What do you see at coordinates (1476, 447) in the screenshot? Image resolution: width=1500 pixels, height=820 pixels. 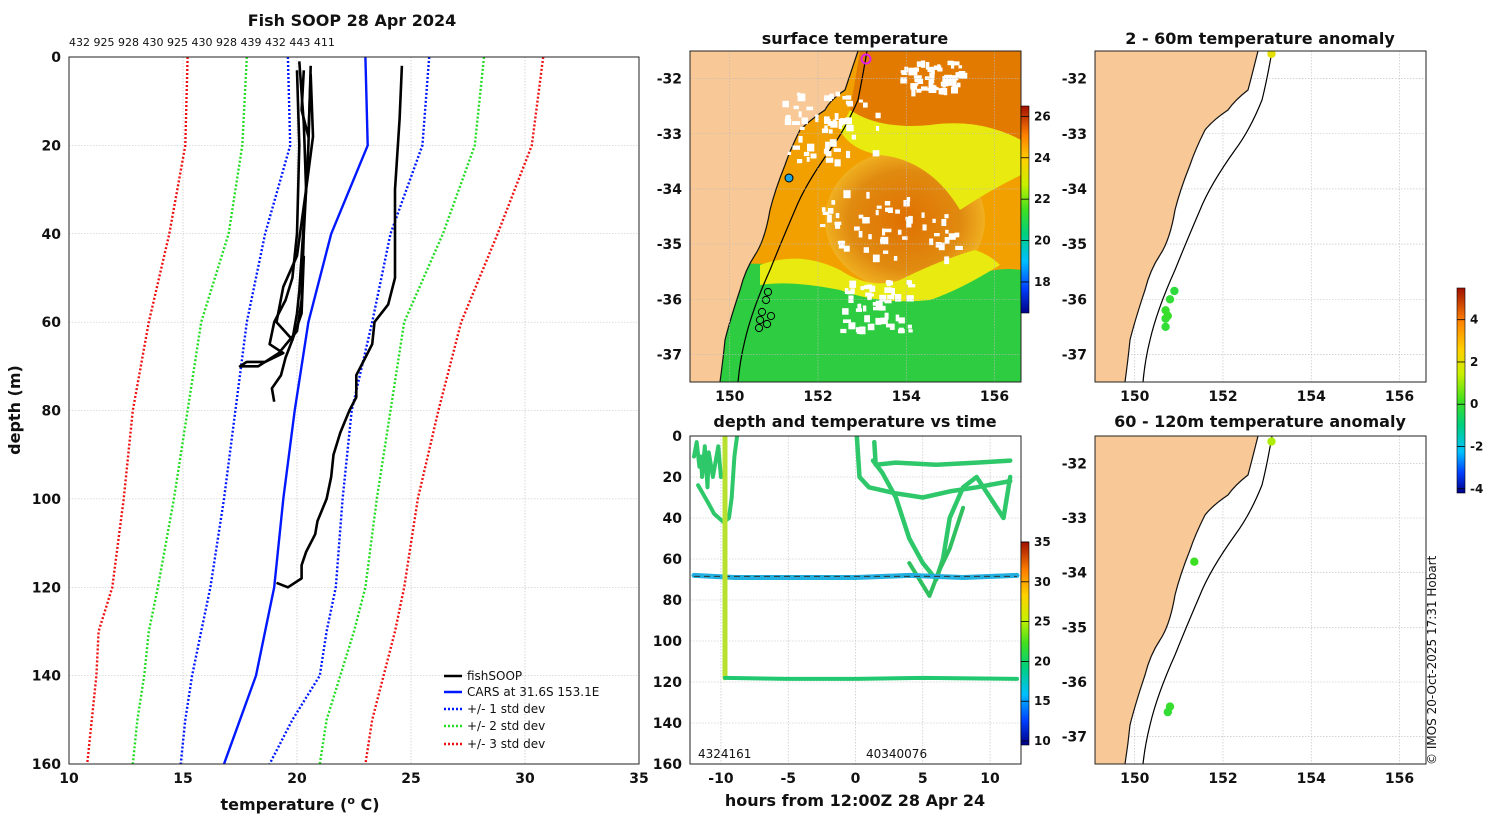 I see `anom-cbar-label: -2` at bounding box center [1476, 447].